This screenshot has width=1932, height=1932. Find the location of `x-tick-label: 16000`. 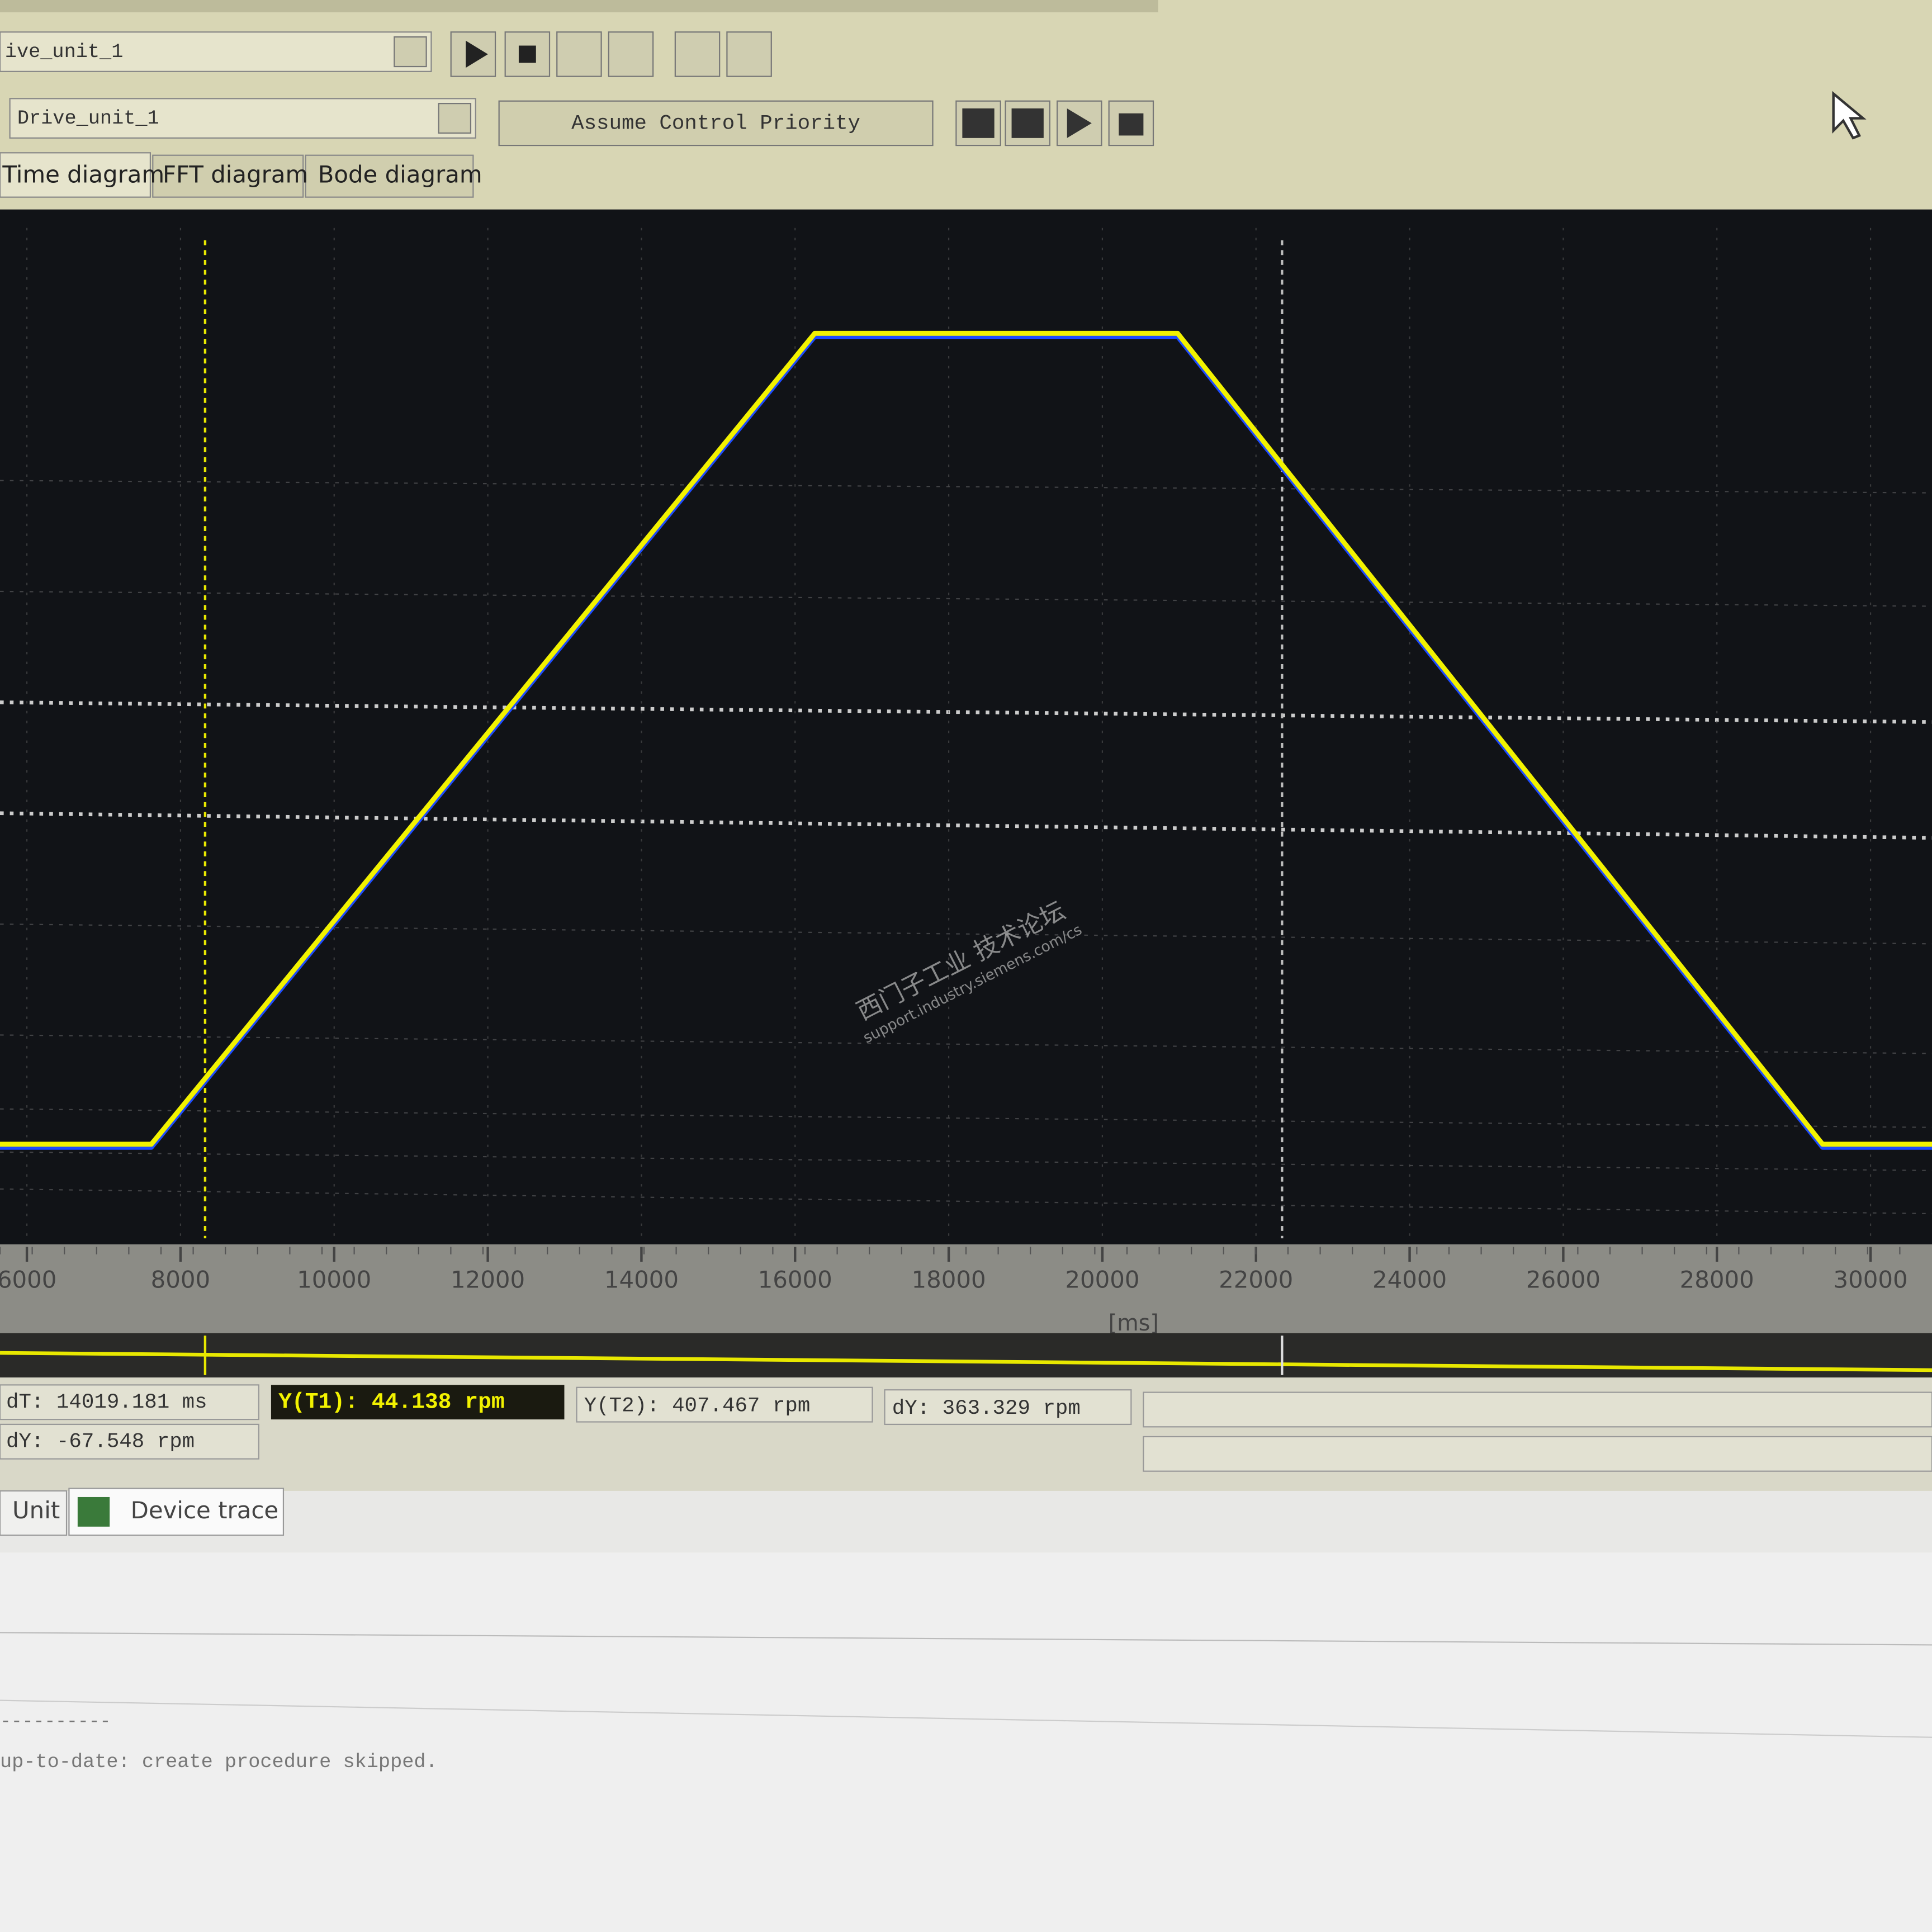

x-tick-label: 16000 is located at coordinates (795, 1280).